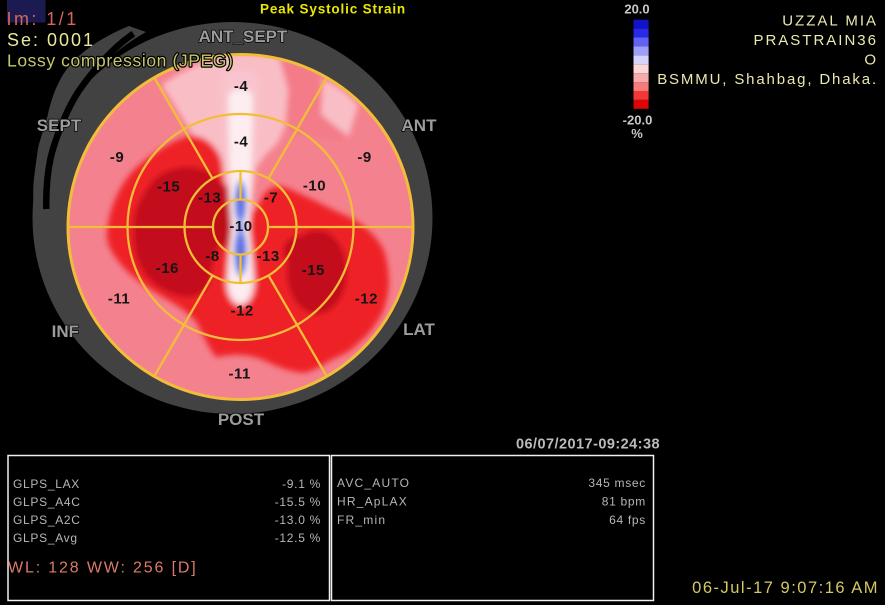 This screenshot has width=885, height=605. I want to click on svg-text: HR_ApLAX, so click(372, 502).